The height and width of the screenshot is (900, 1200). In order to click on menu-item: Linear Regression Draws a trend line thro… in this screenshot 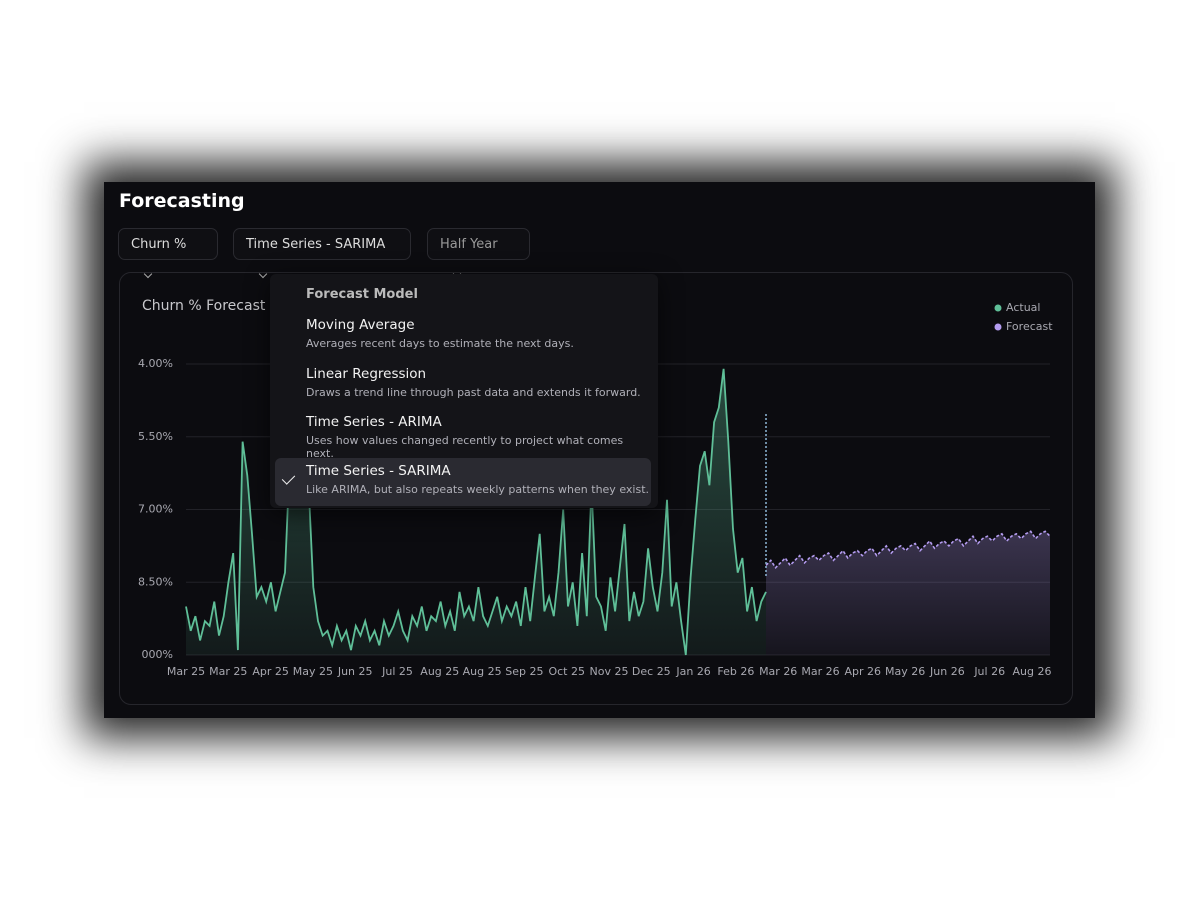, I will do `click(463, 385)`.